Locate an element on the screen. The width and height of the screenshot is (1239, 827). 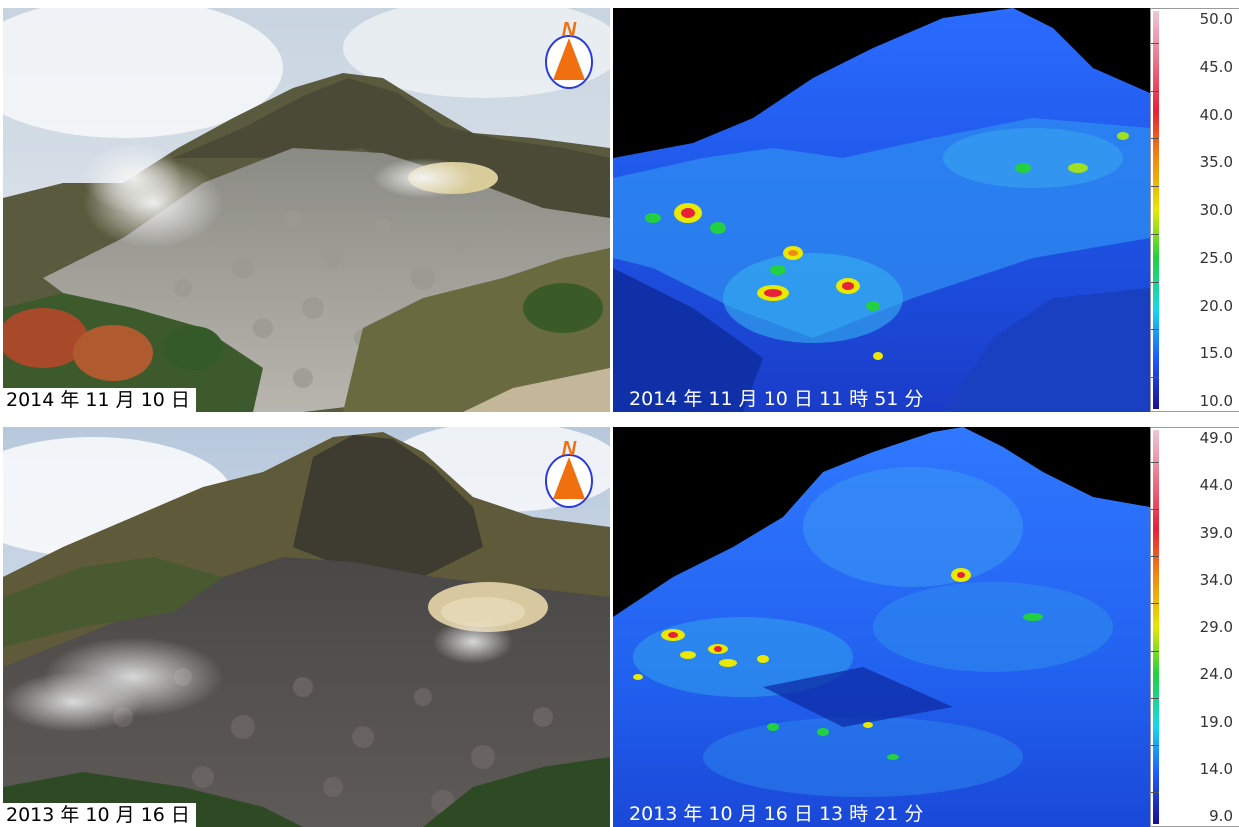
scale-label: 35.0 is located at coordinates (1216, 162).